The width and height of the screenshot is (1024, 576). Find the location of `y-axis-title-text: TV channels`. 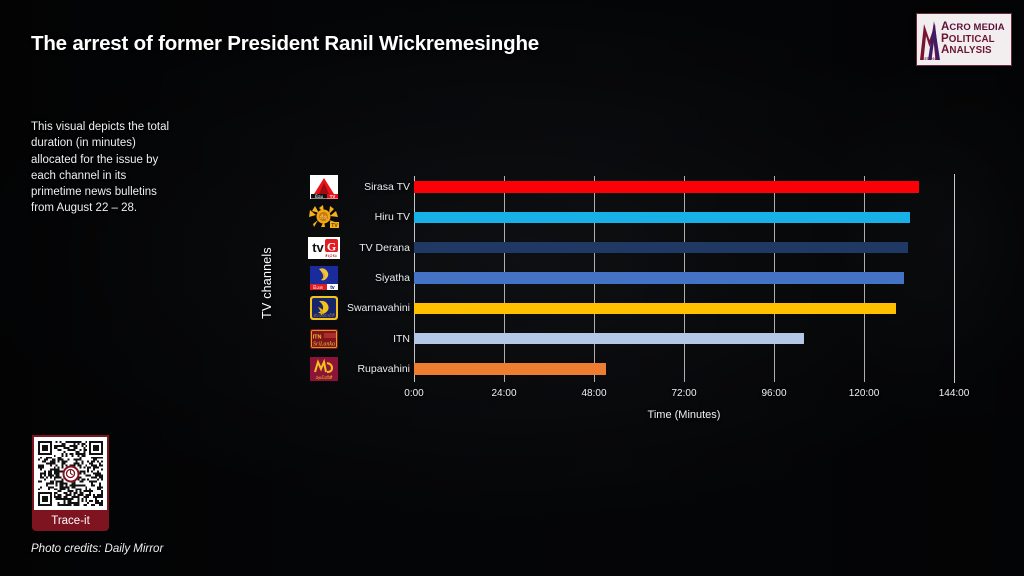

y-axis-title-text: TV channels is located at coordinates (267, 283).